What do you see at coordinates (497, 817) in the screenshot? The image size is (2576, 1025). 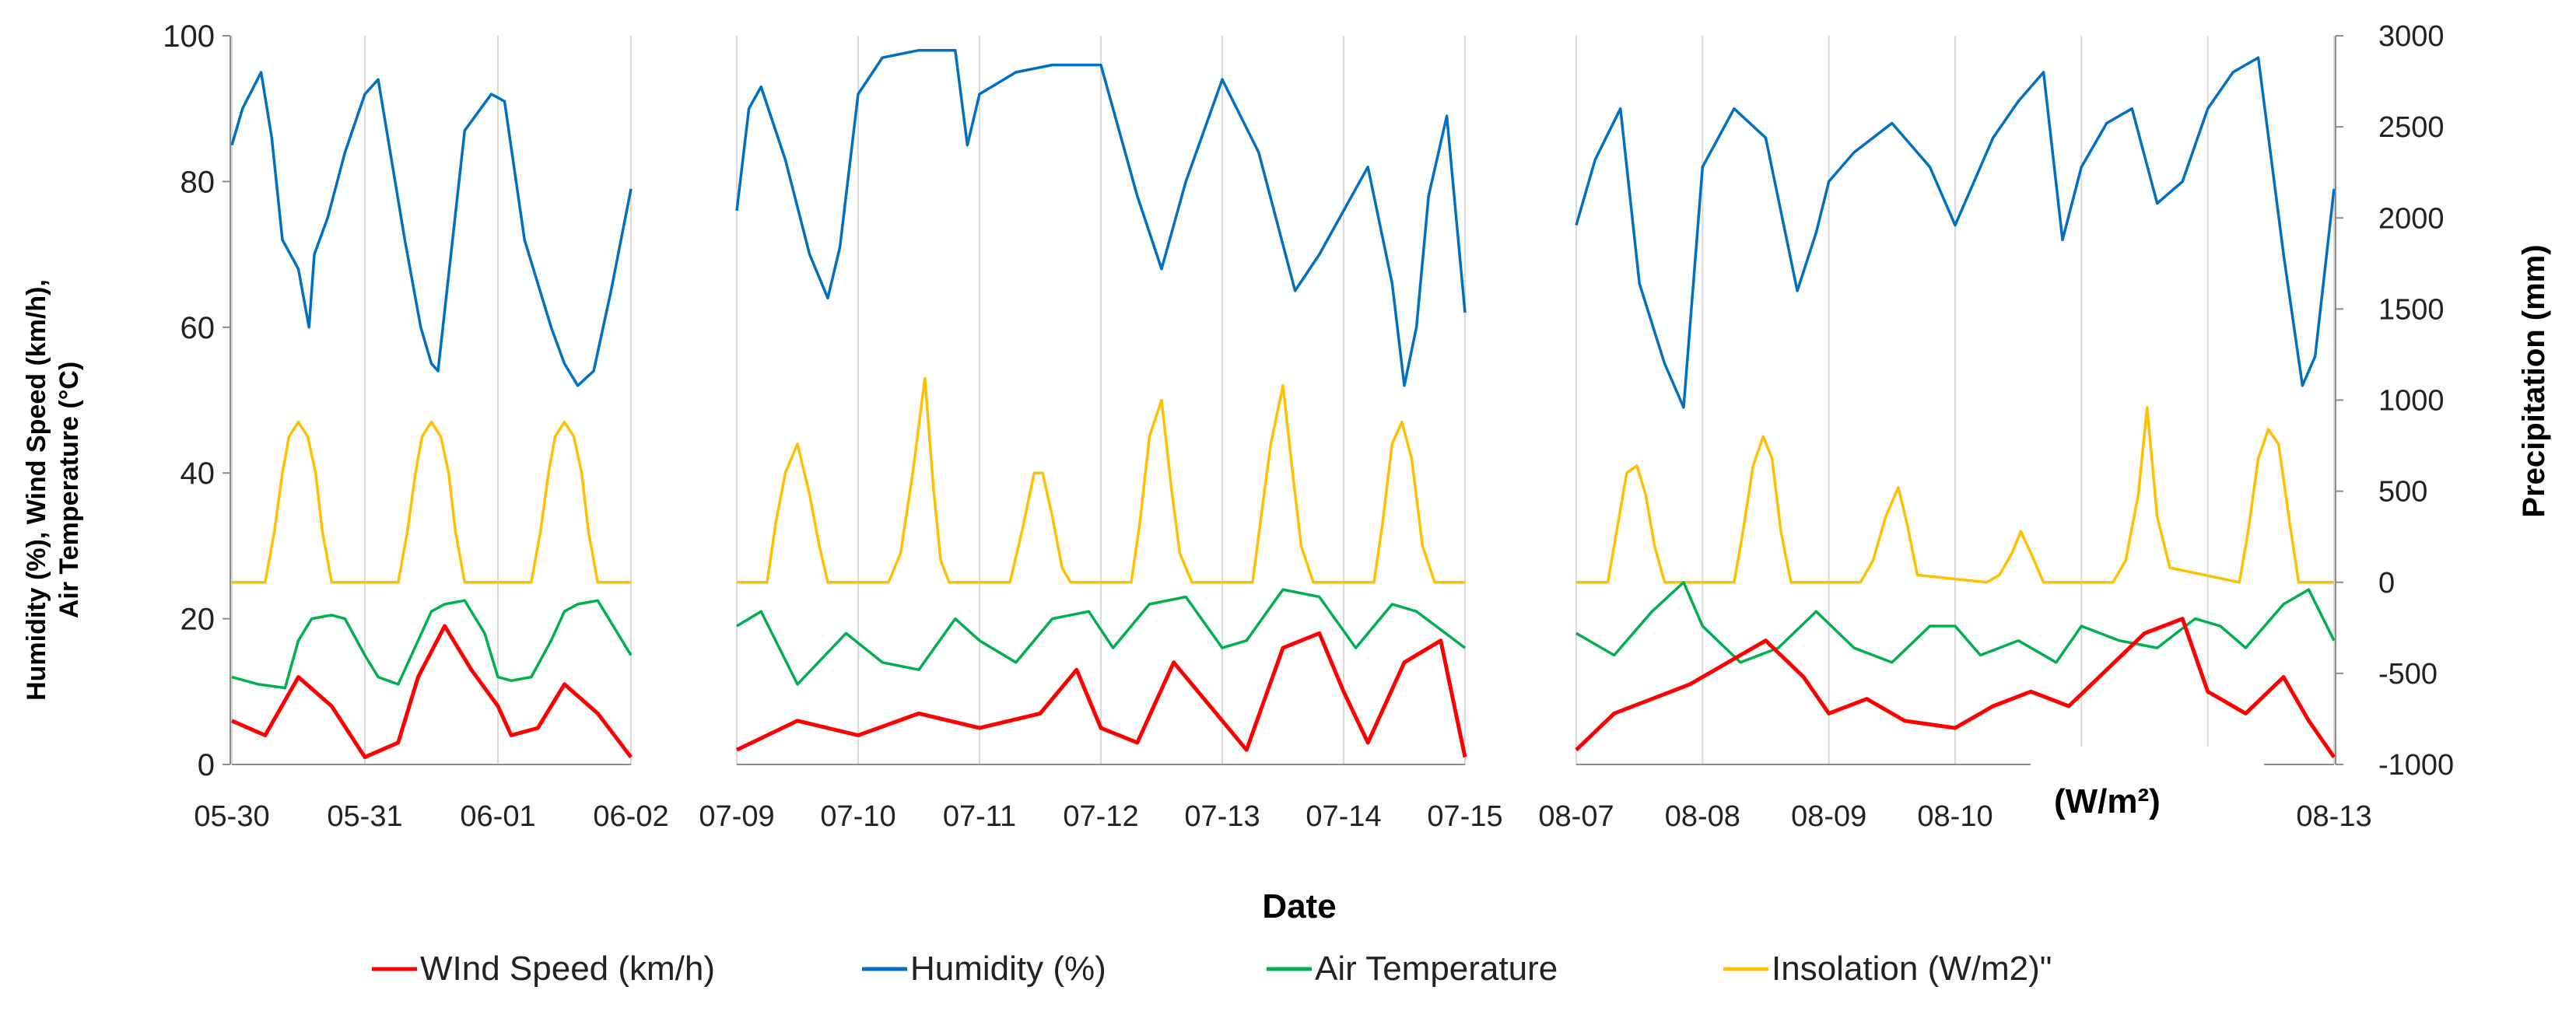 I see `x-tick-label: 06-01` at bounding box center [497, 817].